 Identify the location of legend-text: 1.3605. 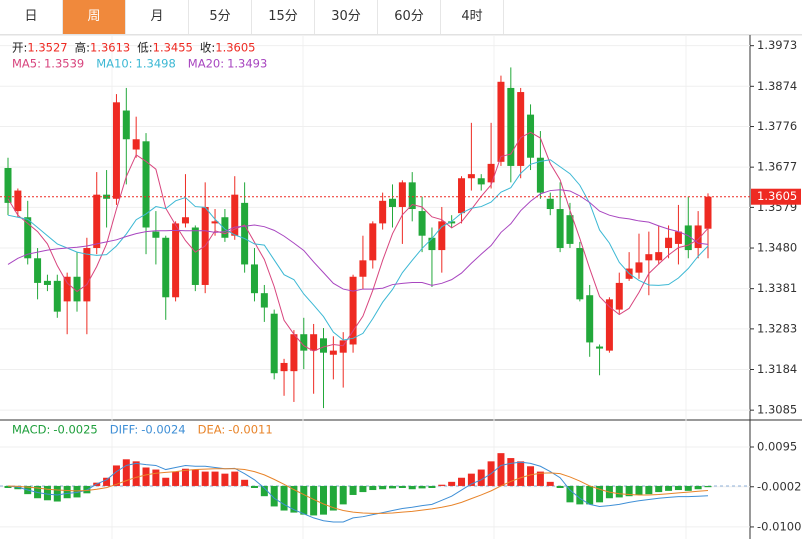
(235, 48).